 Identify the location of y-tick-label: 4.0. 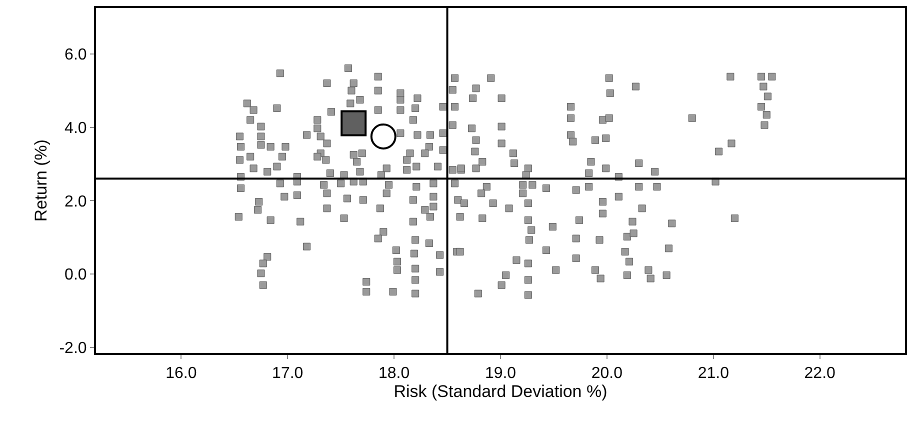
(75, 128).